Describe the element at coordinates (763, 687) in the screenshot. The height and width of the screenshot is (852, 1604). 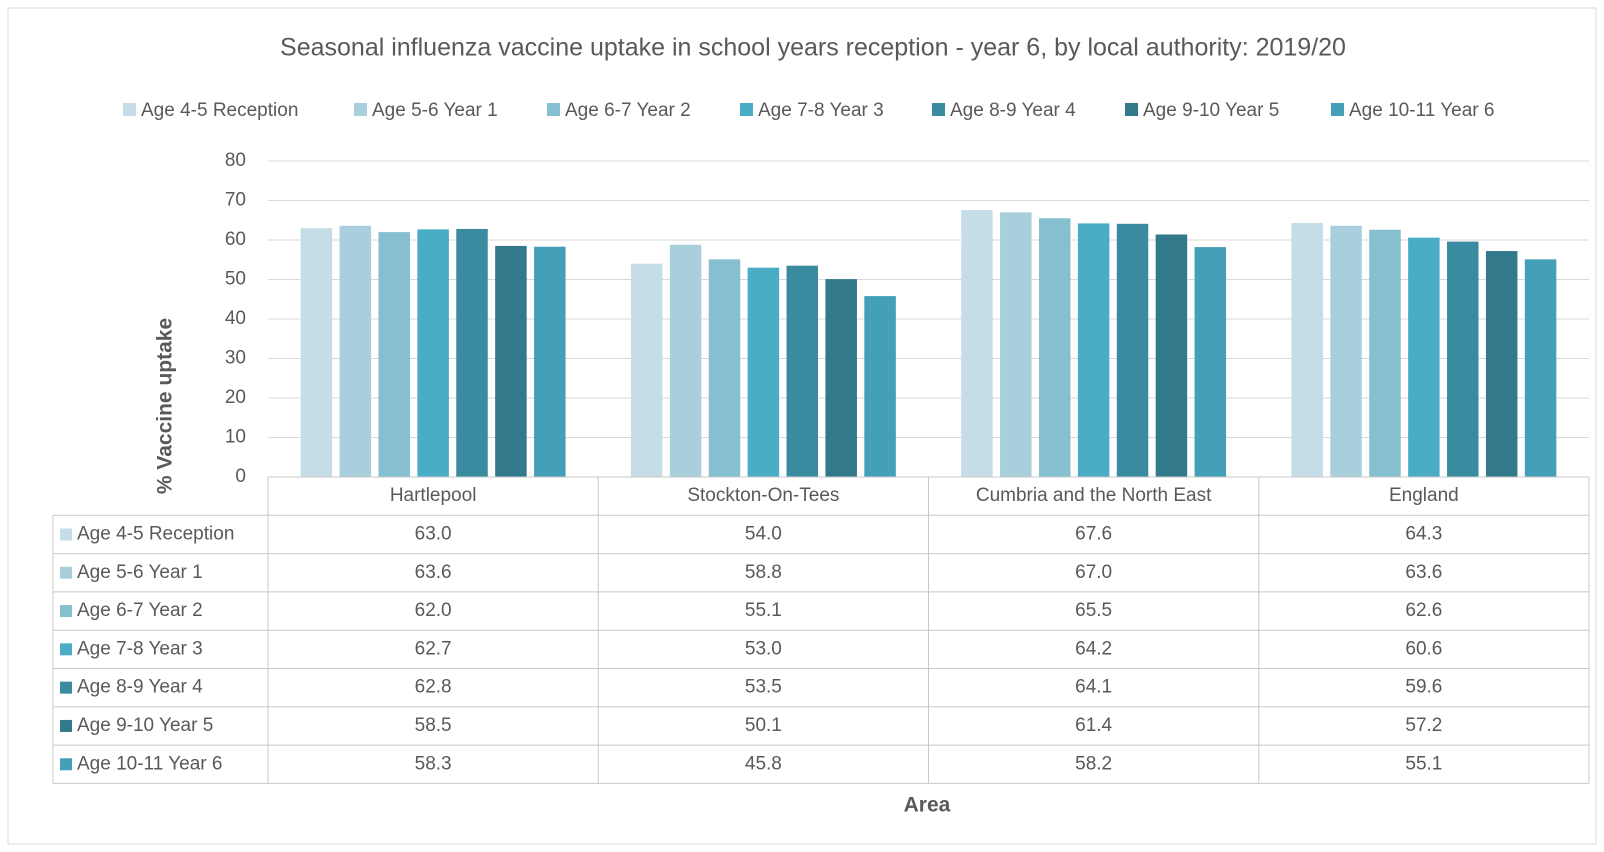
I see `table-value: 53.5` at that location.